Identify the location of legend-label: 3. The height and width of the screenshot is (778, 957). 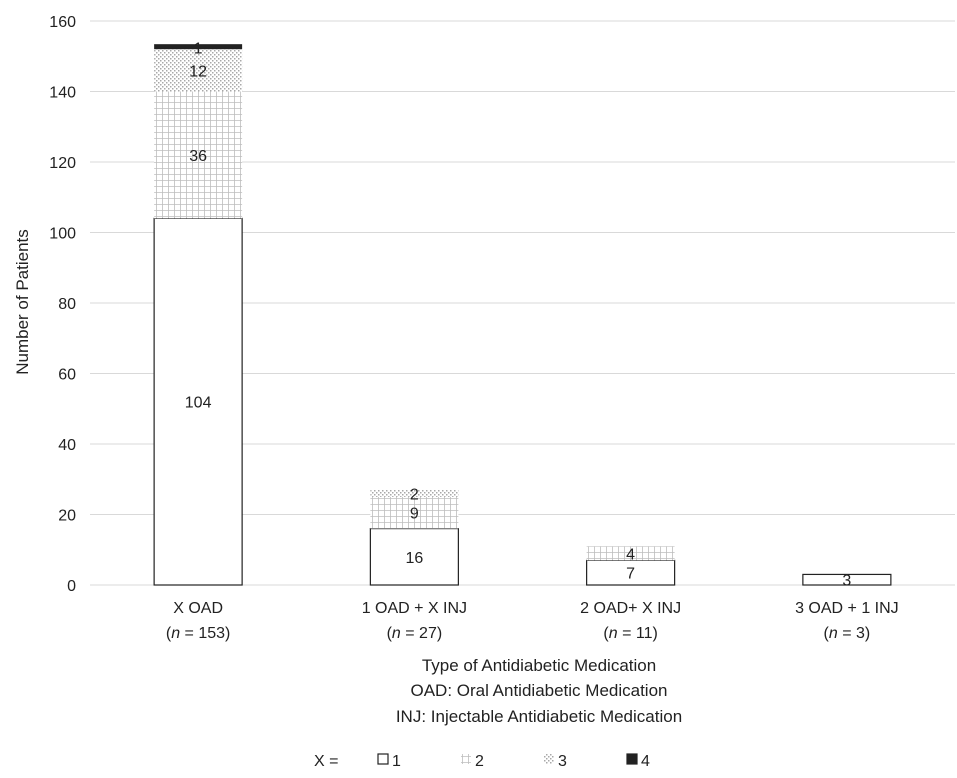
(562, 761).